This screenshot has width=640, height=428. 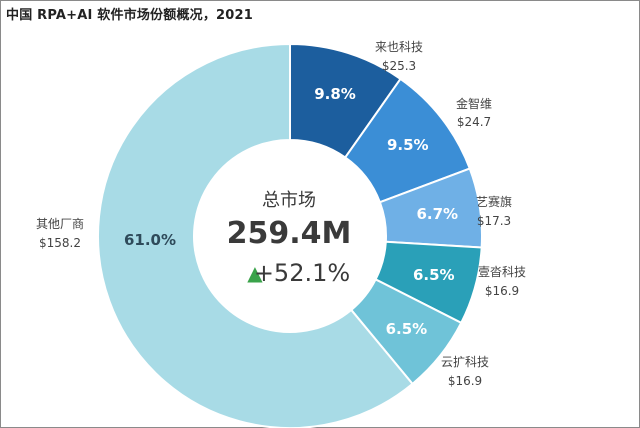 I want to click on slice-value-label: $158.2, so click(x=60, y=243).